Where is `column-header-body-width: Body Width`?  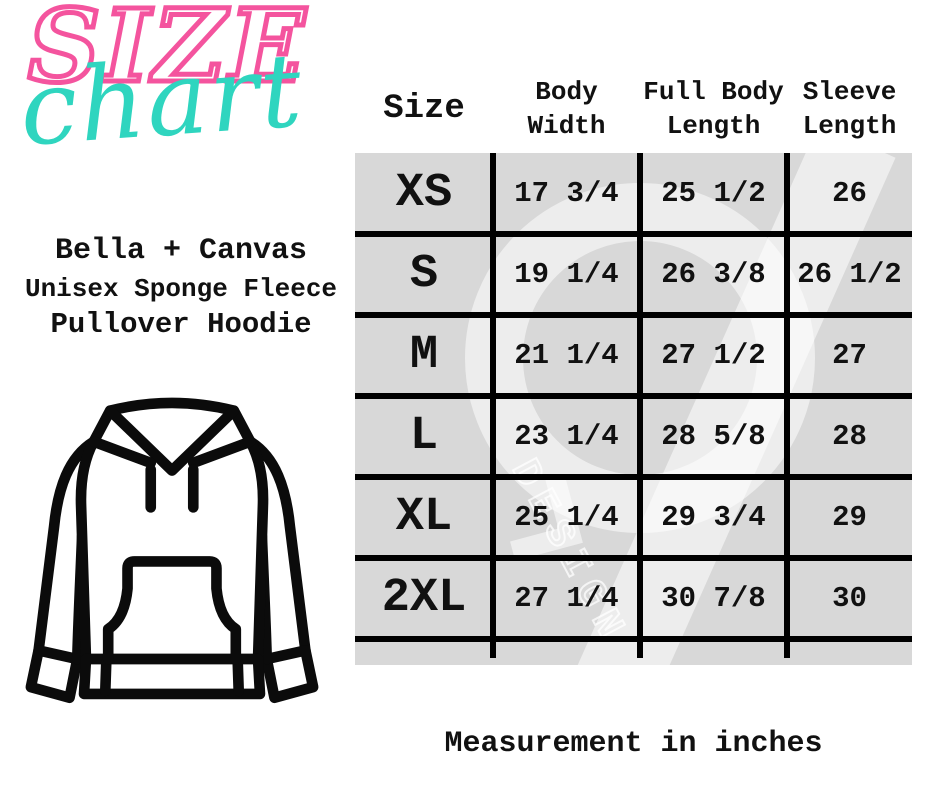 column-header-body-width: Body Width is located at coordinates (566, 108).